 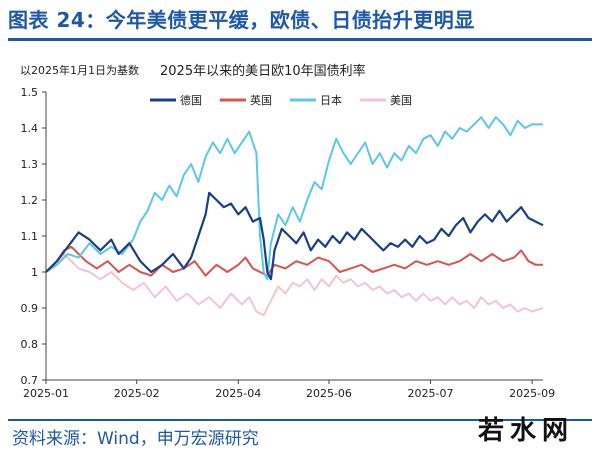 I want to click on chart-title: 2025年以来的美日欧10年国债利率, so click(x=263, y=71).